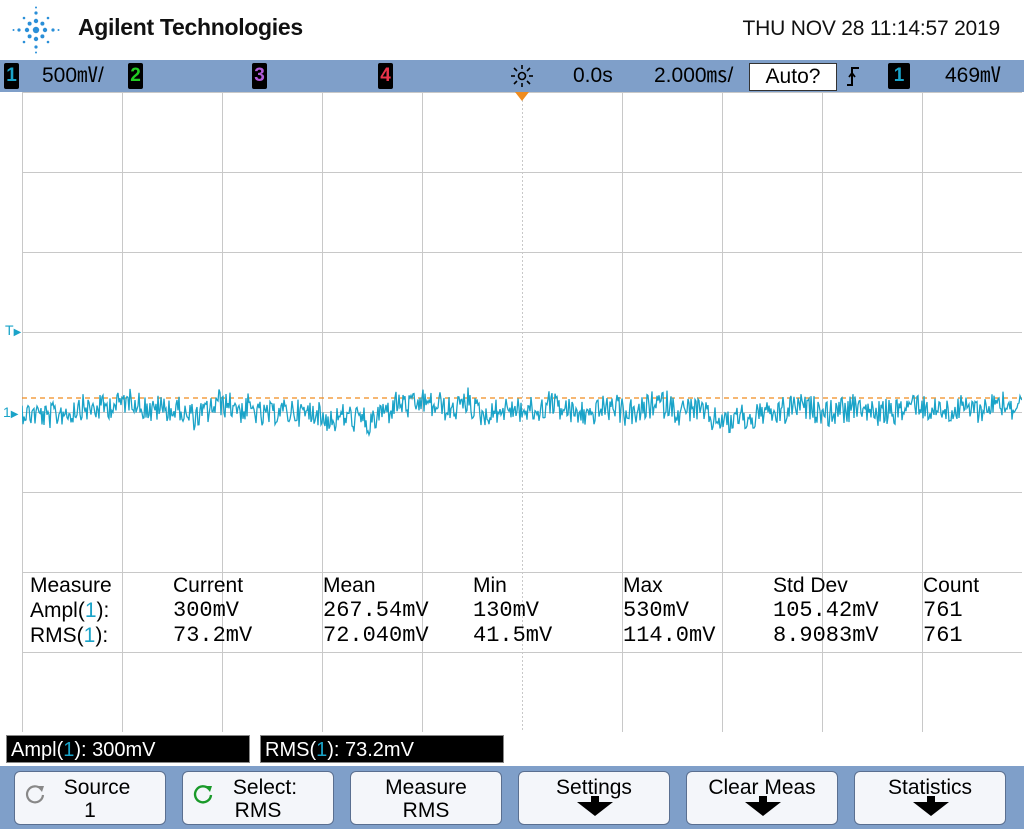  Describe the element at coordinates (135, 76) in the screenshot. I see `channel-2-indicator: 2` at that location.